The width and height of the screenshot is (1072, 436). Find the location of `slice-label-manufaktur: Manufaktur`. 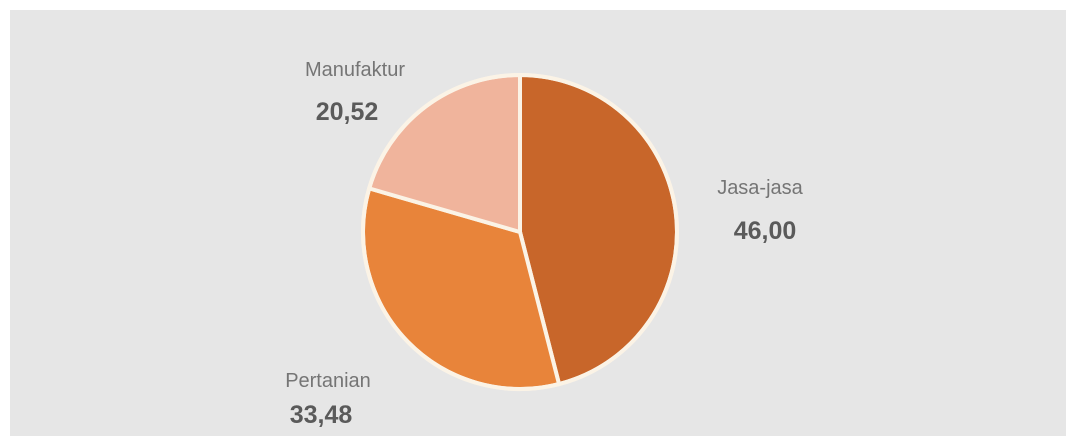

slice-label-manufaktur: Manufaktur is located at coordinates (355, 70).